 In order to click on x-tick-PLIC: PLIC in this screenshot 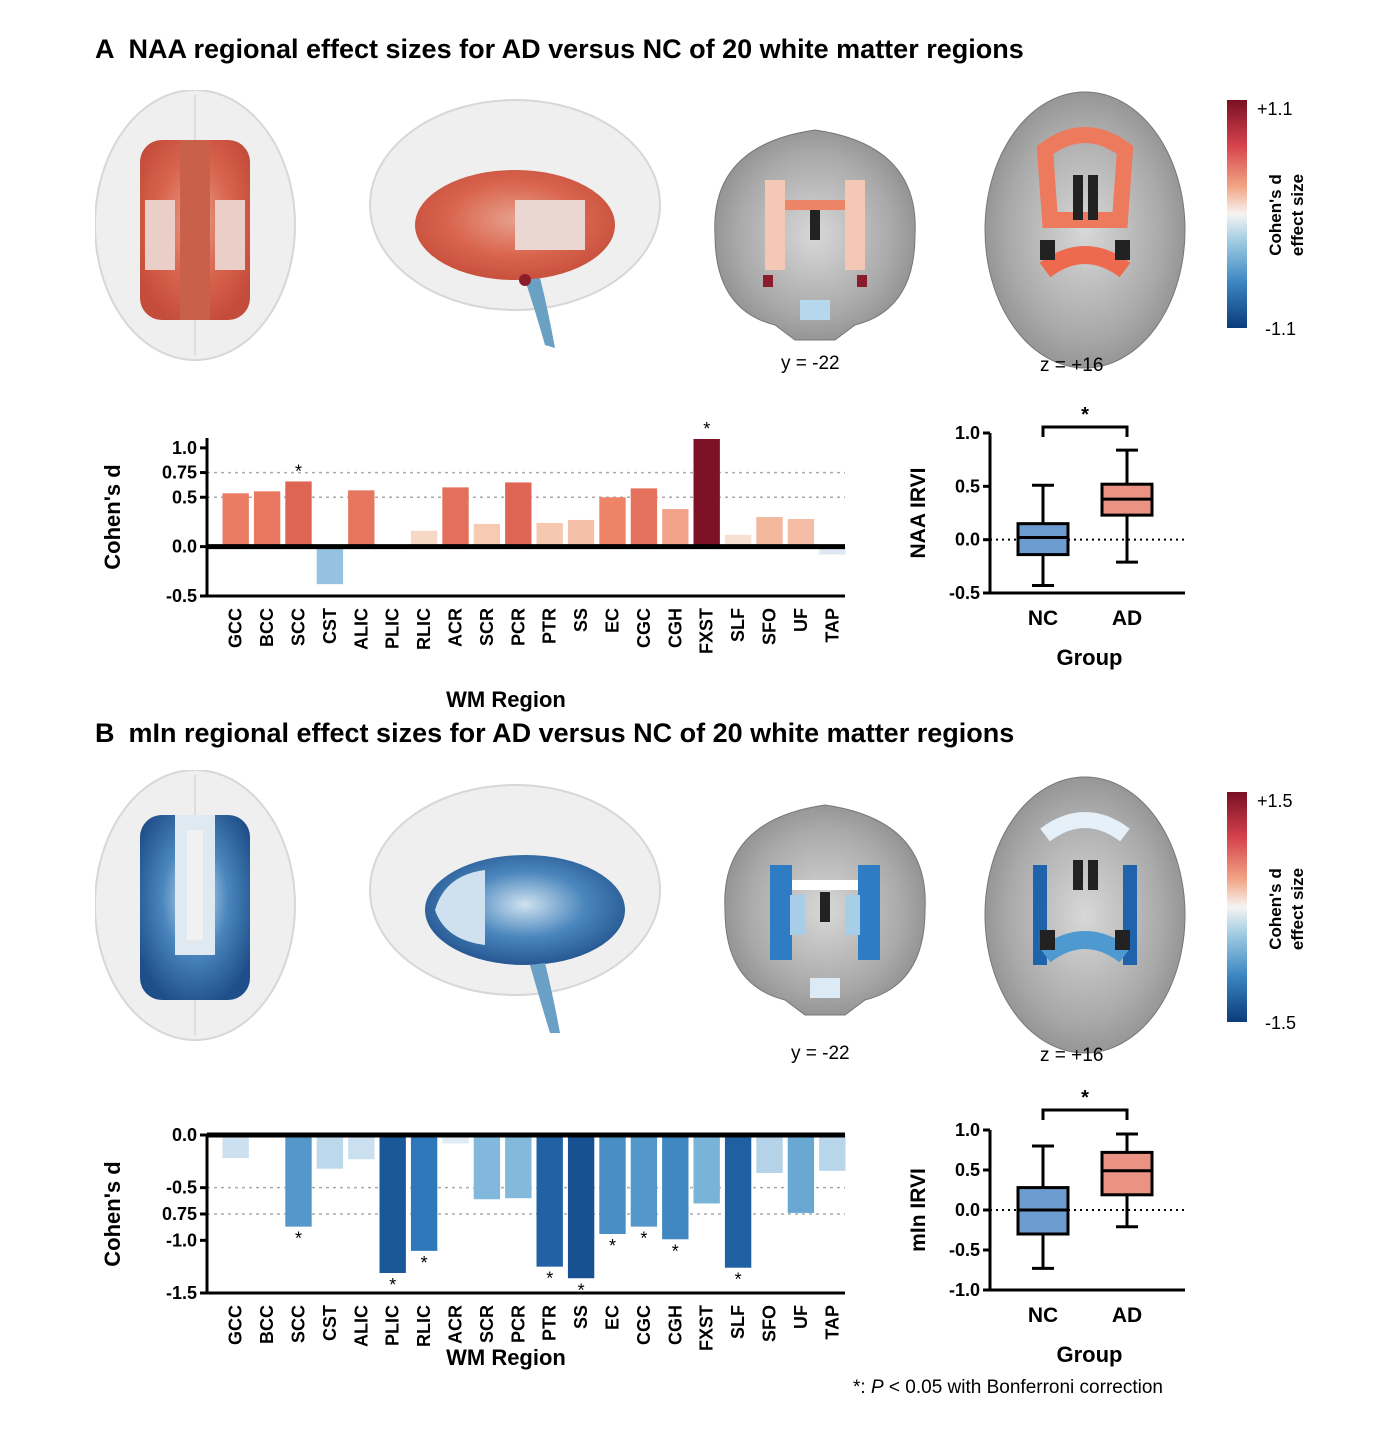, I will do `click(393, 628)`.